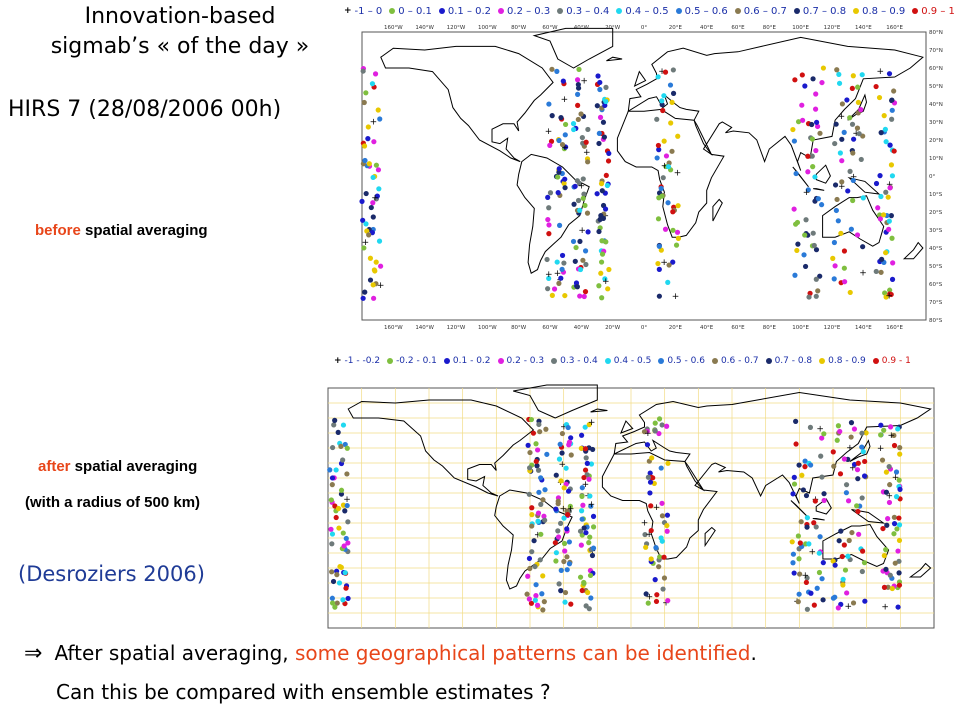 The image size is (960, 720). Describe the element at coordinates (456, 28) in the screenshot. I see `map1-lon-tick-top: 120°W` at that location.